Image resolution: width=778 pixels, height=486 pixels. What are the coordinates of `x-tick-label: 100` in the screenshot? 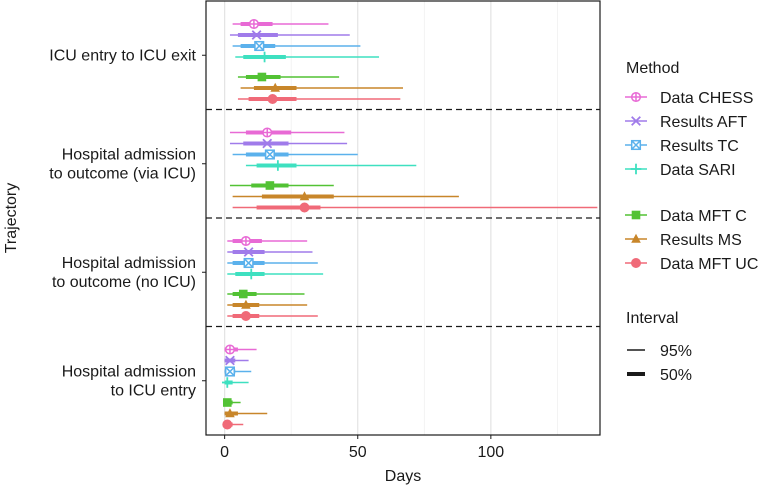 It's located at (490, 452).